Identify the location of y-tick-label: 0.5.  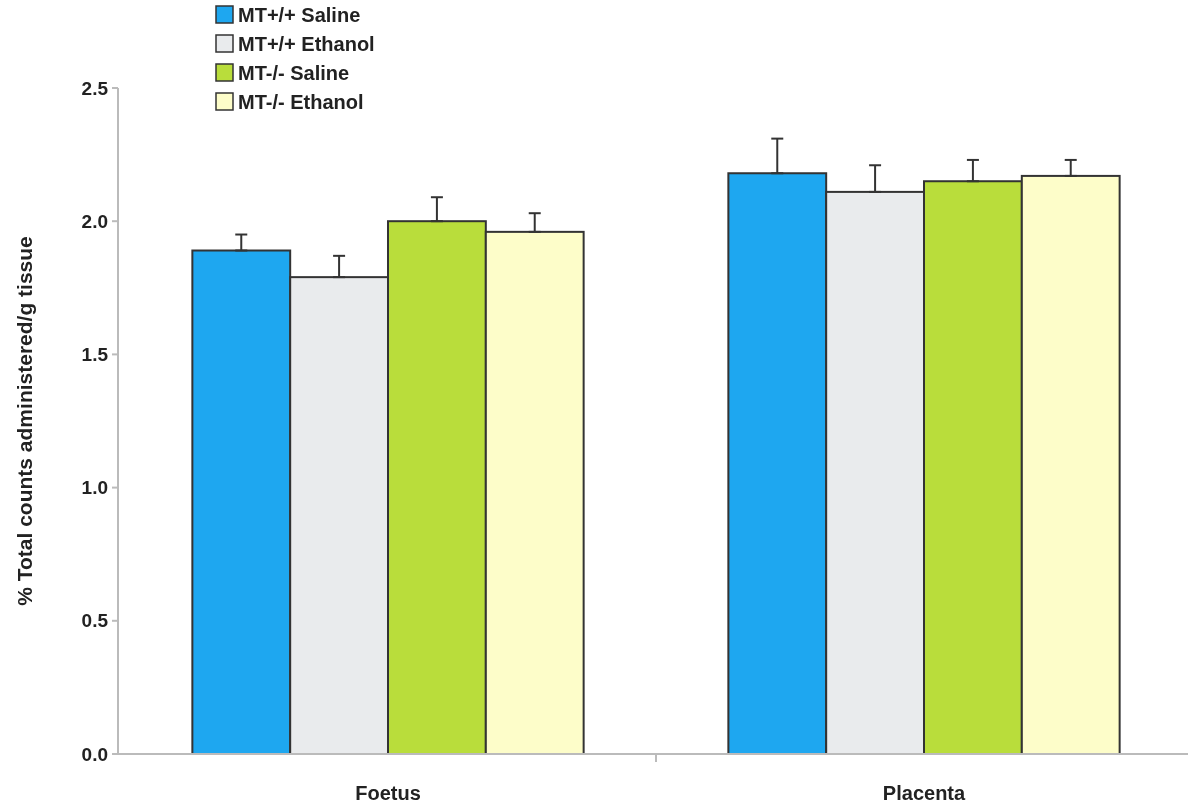
(95, 621).